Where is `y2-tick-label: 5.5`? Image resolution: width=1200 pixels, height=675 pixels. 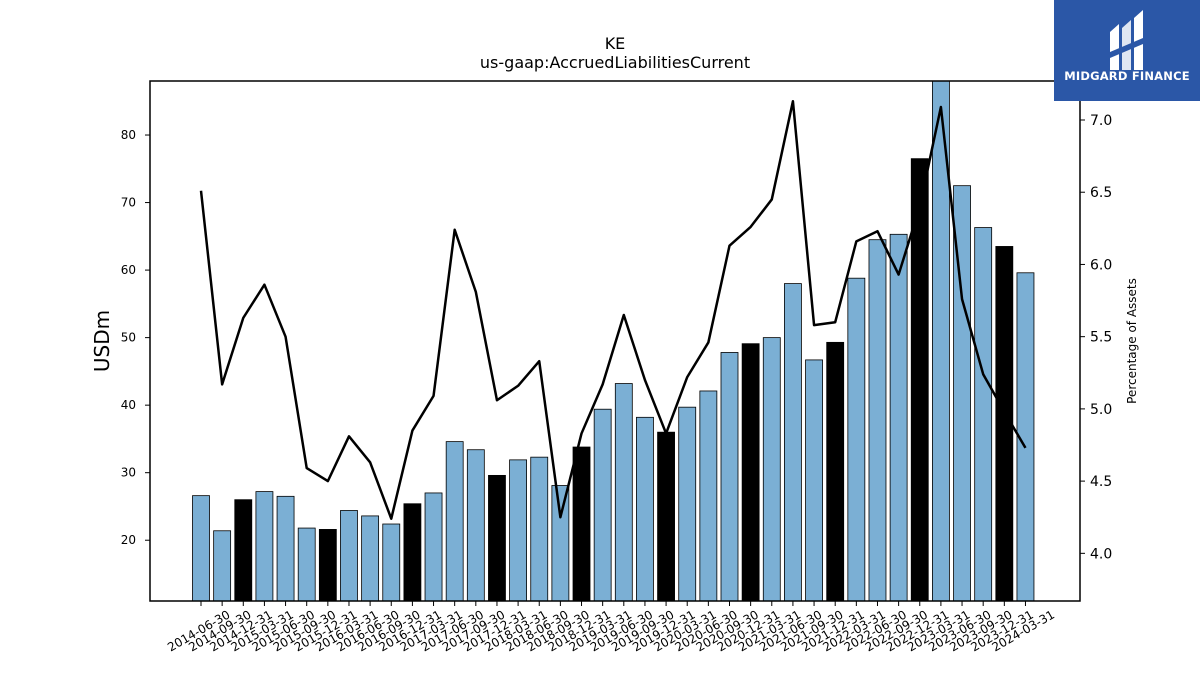
y2-tick-label: 5.5 is located at coordinates (1101, 338).